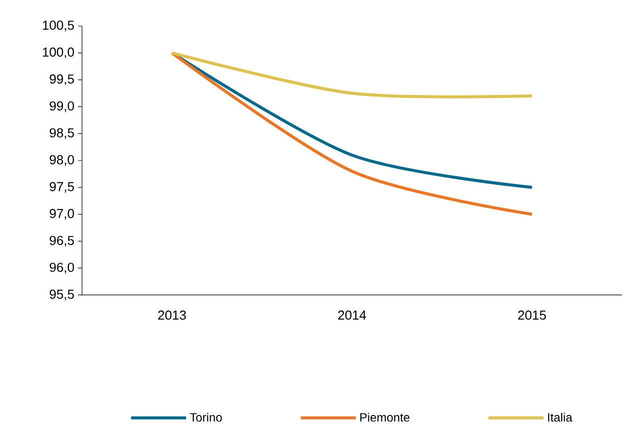 This screenshot has height=425, width=623. Describe the element at coordinates (385, 417) in the screenshot. I see `legend-label: Piemonte` at that location.